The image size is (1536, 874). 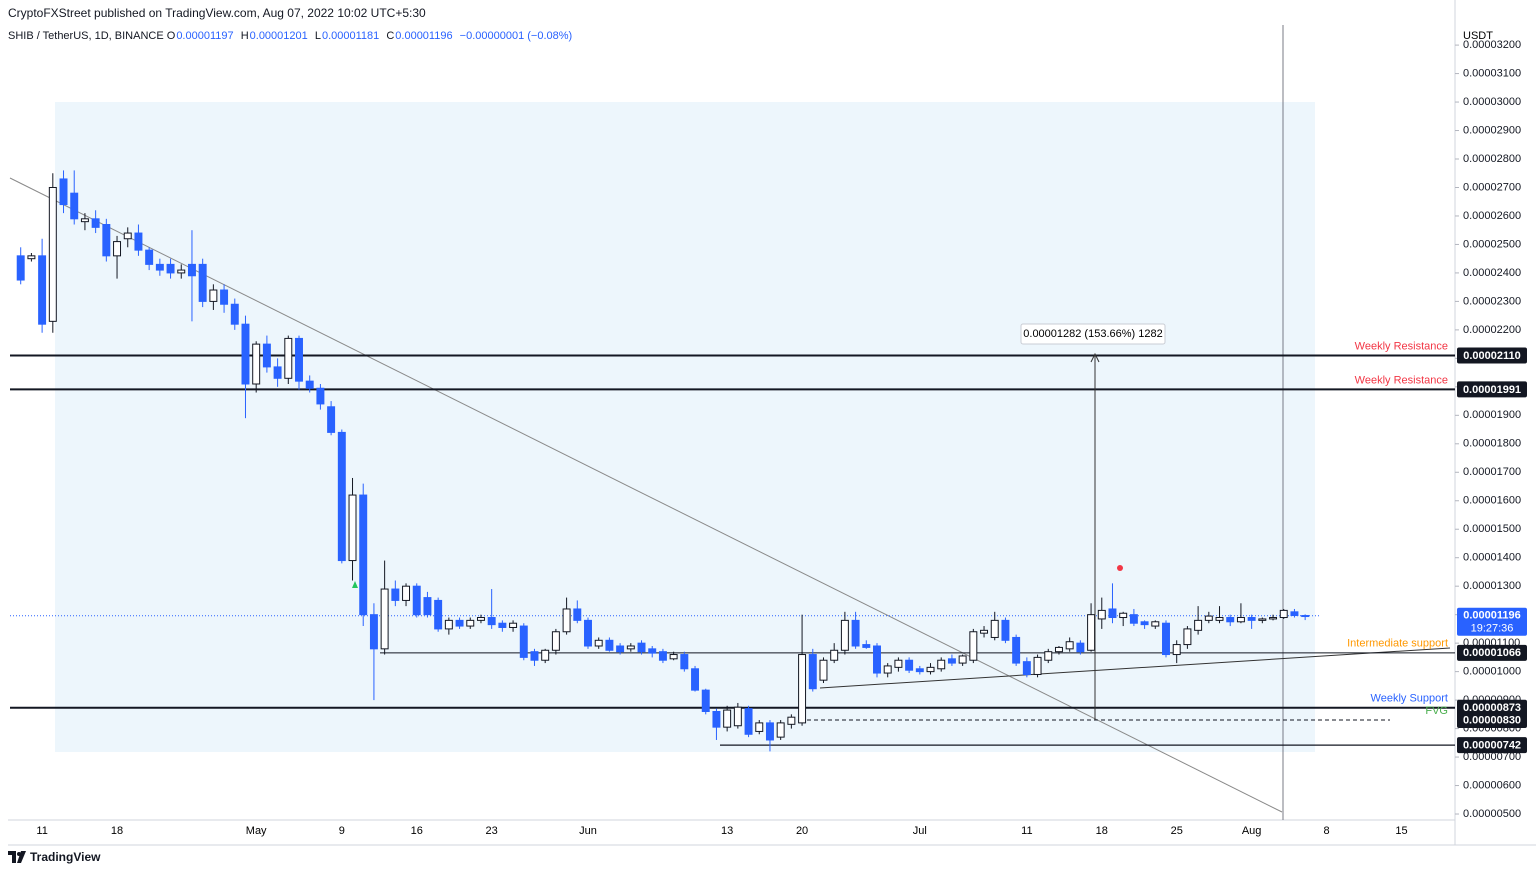 I want to click on support-trend-line, so click(x=1135, y=668).